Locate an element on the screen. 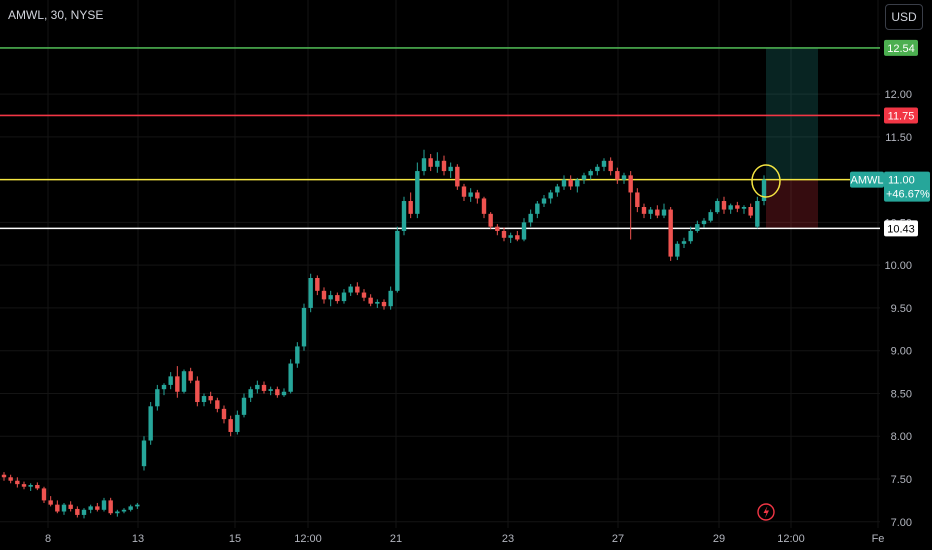 The width and height of the screenshot is (932, 550). x-tick-label: 21 is located at coordinates (396, 539).